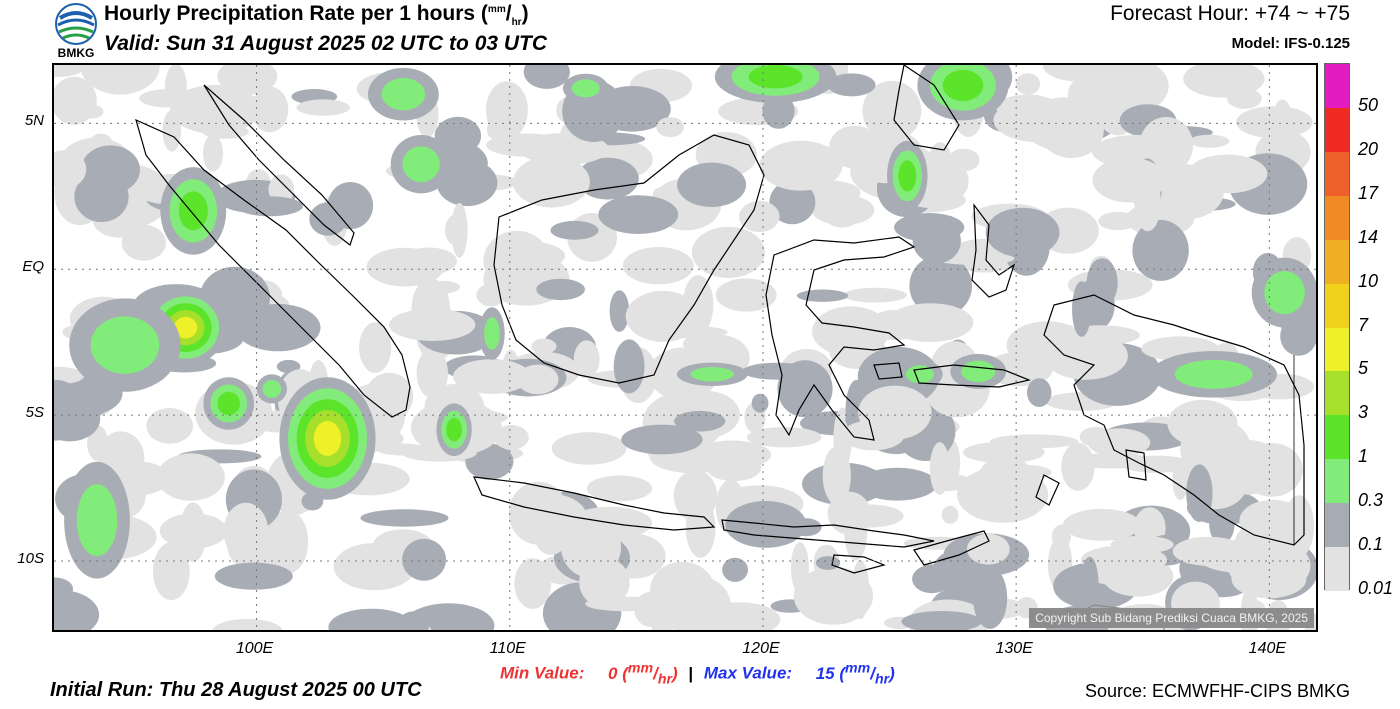 The width and height of the screenshot is (1400, 709). I want to click on aru-coastline, so click(1136, 465).